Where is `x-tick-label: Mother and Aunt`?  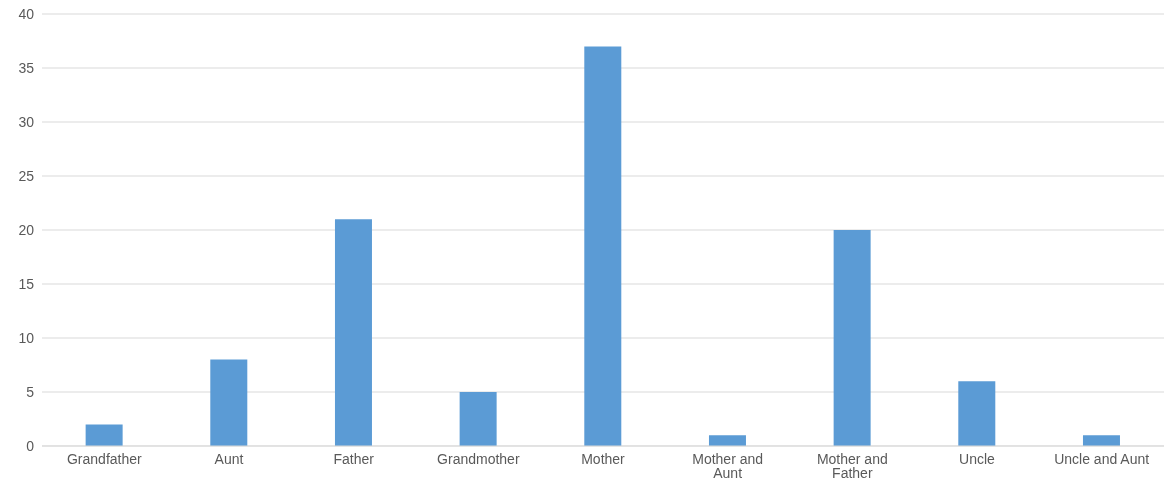
x-tick-label: Mother and Aunt is located at coordinates (728, 465).